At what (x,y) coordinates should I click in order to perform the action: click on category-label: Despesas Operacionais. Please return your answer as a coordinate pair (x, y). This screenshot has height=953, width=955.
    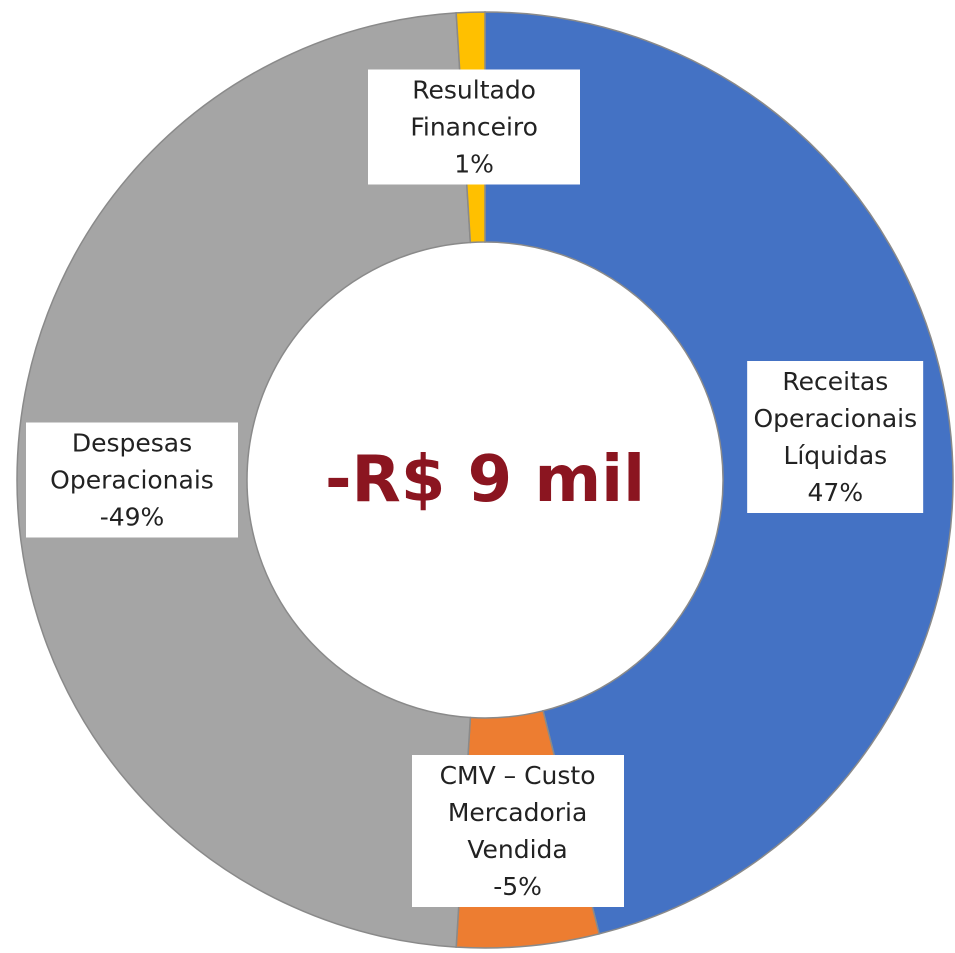
    Looking at the image, I should click on (132, 461).